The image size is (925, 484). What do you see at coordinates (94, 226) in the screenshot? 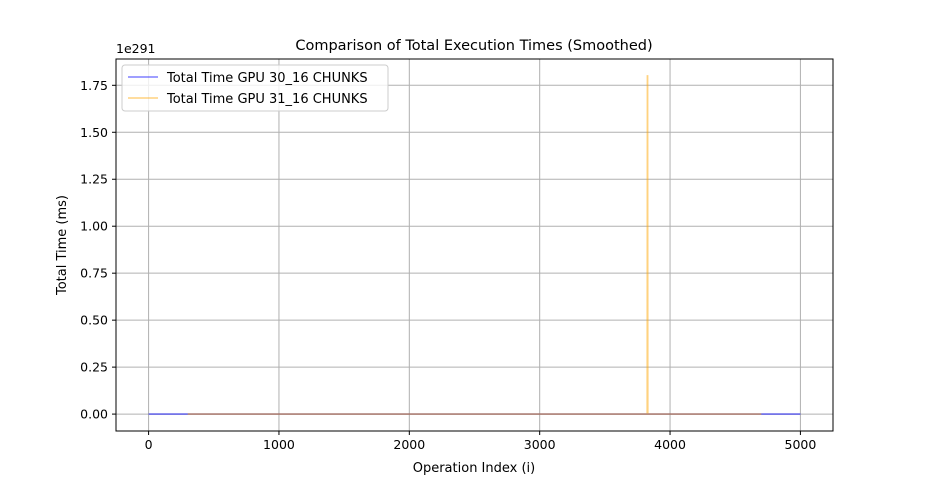
I see `y-tick-label: 1.00` at bounding box center [94, 226].